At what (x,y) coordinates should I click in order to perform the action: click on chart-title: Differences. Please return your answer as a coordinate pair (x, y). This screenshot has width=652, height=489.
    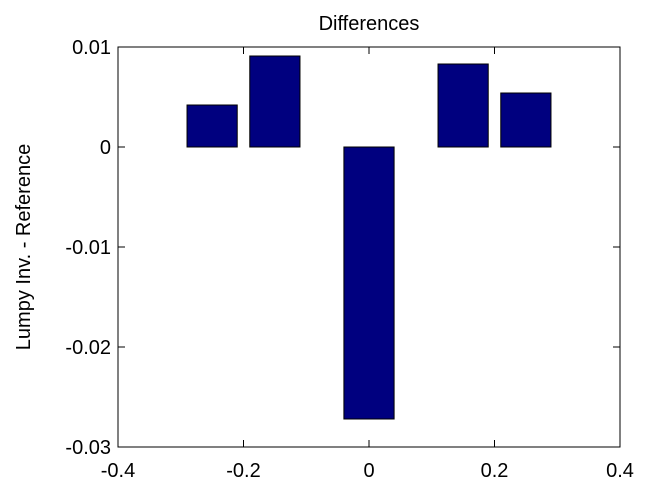
    Looking at the image, I should click on (369, 24).